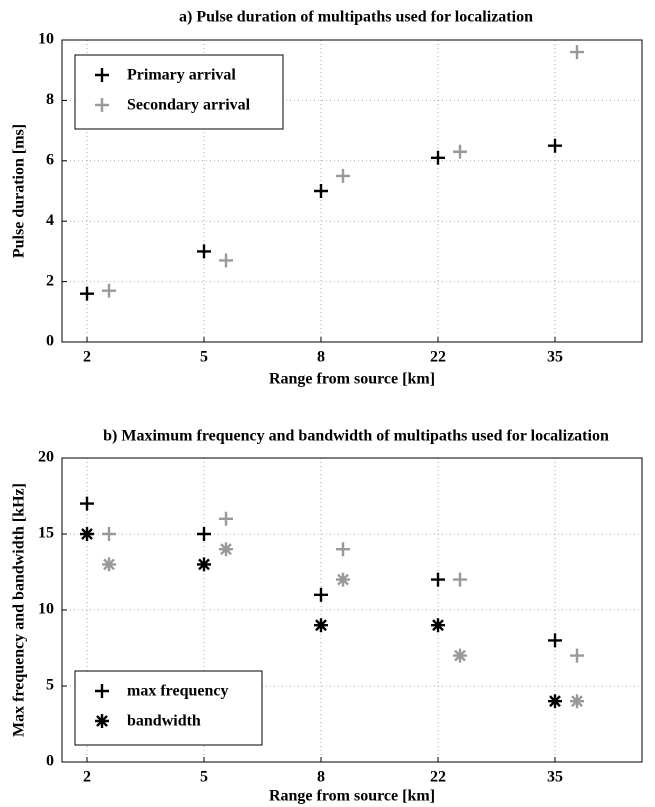 Image resolution: width=655 pixels, height=807 pixels. What do you see at coordinates (50, 685) in the screenshot?
I see `y-tick-label: 5` at bounding box center [50, 685].